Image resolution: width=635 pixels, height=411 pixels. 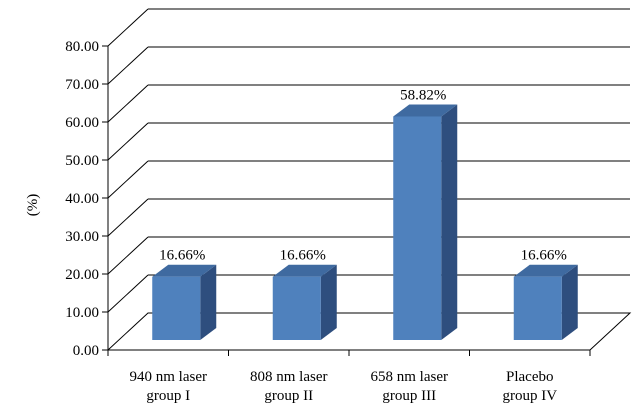 What do you see at coordinates (168, 377) in the screenshot?
I see `category-label: 940 nm laser` at bounding box center [168, 377].